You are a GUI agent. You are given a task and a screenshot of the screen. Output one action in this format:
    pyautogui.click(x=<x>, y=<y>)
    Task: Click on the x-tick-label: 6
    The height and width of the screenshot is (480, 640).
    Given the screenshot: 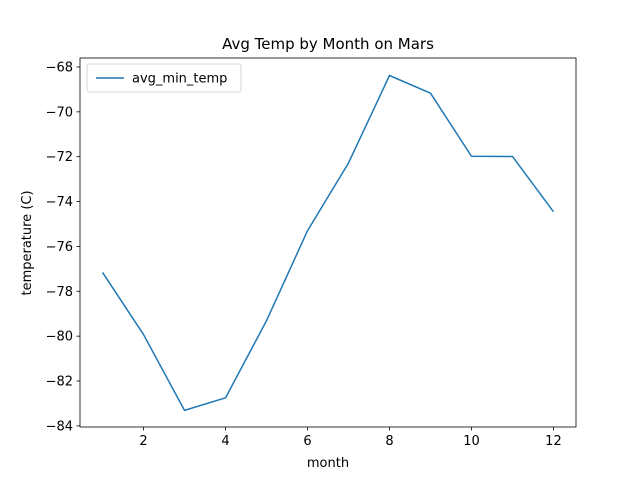 What is the action you would take?
    pyautogui.click(x=307, y=441)
    